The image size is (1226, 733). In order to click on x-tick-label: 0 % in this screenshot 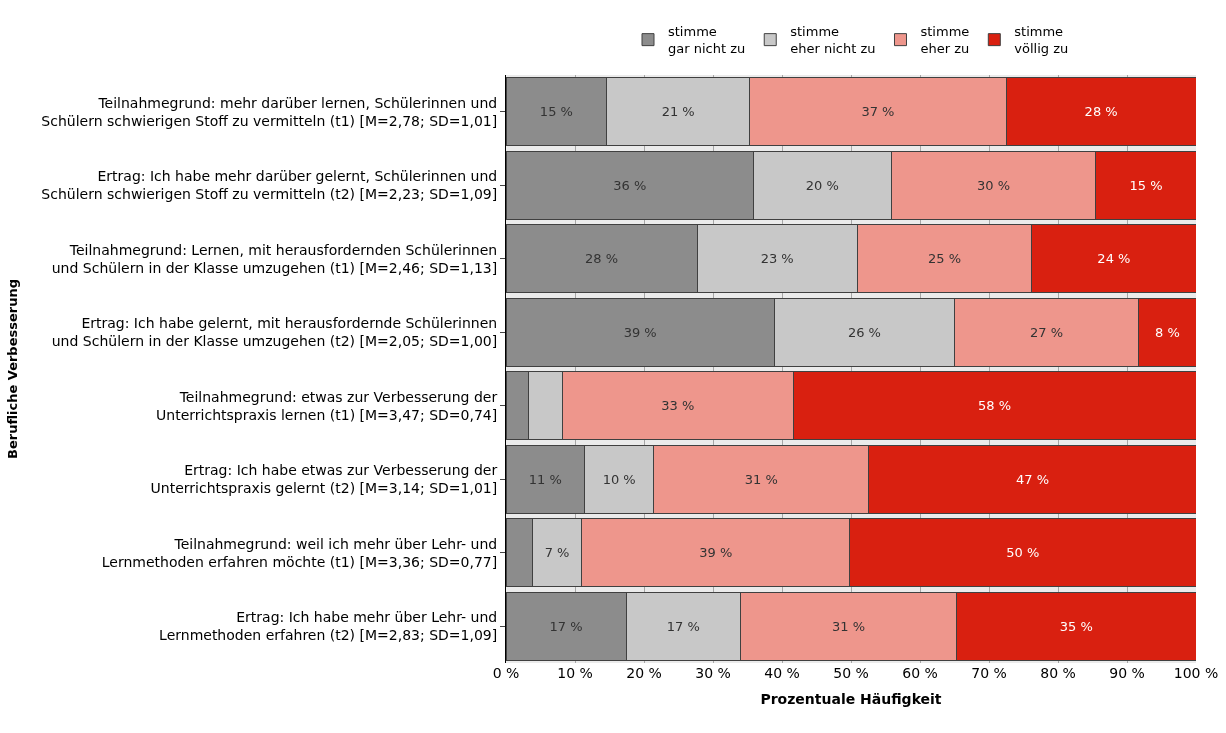, I will do `click(506, 673)`.